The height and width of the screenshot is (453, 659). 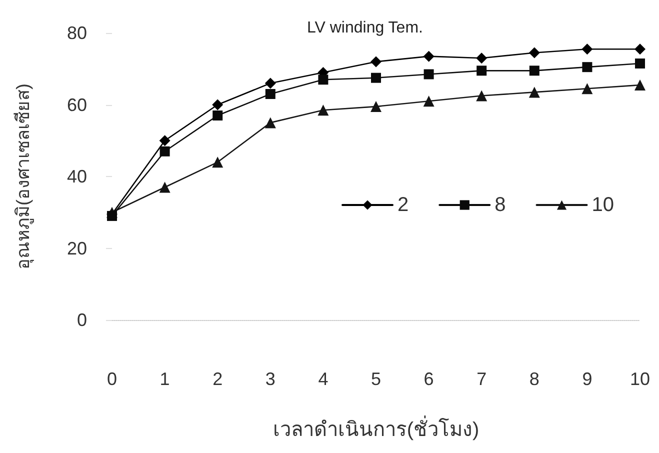 I want to click on y-tick-label: 80, so click(x=76, y=33).